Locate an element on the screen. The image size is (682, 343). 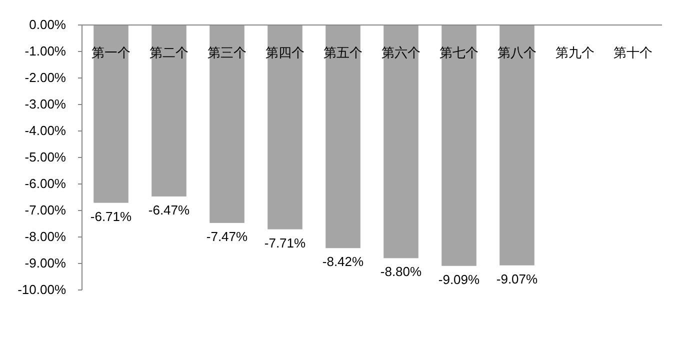
y-tick-label: -2.00% is located at coordinates (45, 77).